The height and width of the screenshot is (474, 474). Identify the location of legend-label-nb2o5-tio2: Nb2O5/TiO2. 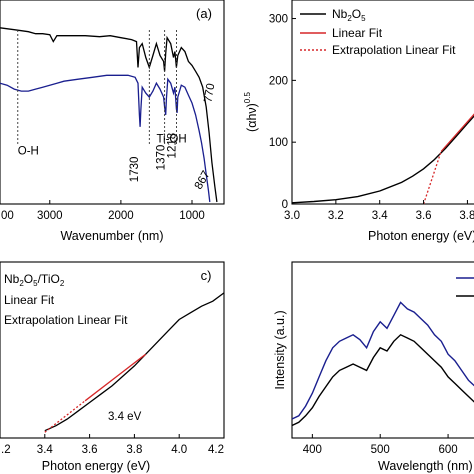
(34, 280).